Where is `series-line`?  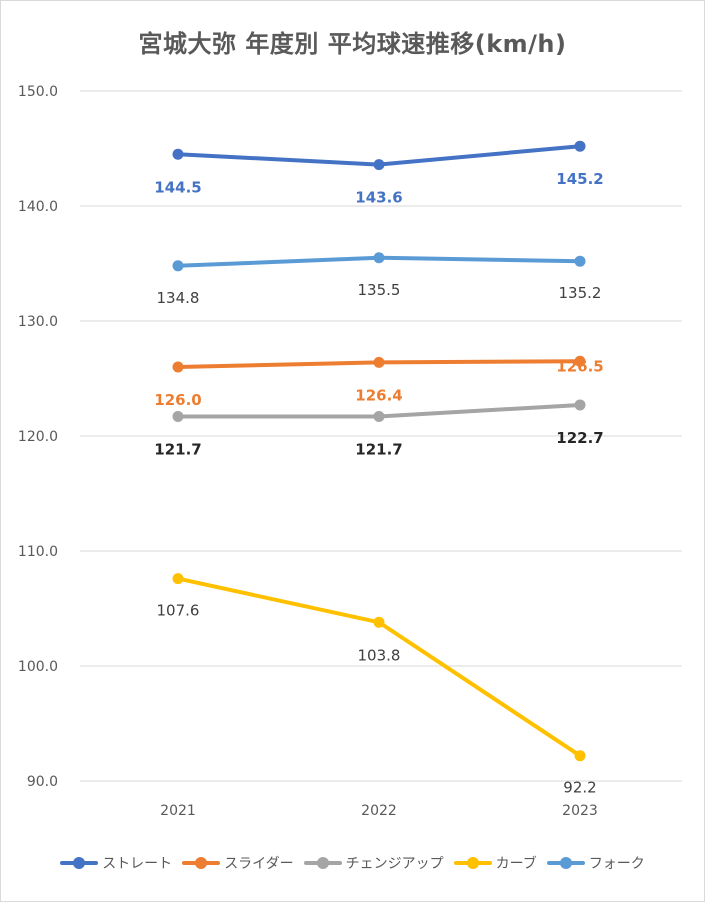
series-line is located at coordinates (379, 667).